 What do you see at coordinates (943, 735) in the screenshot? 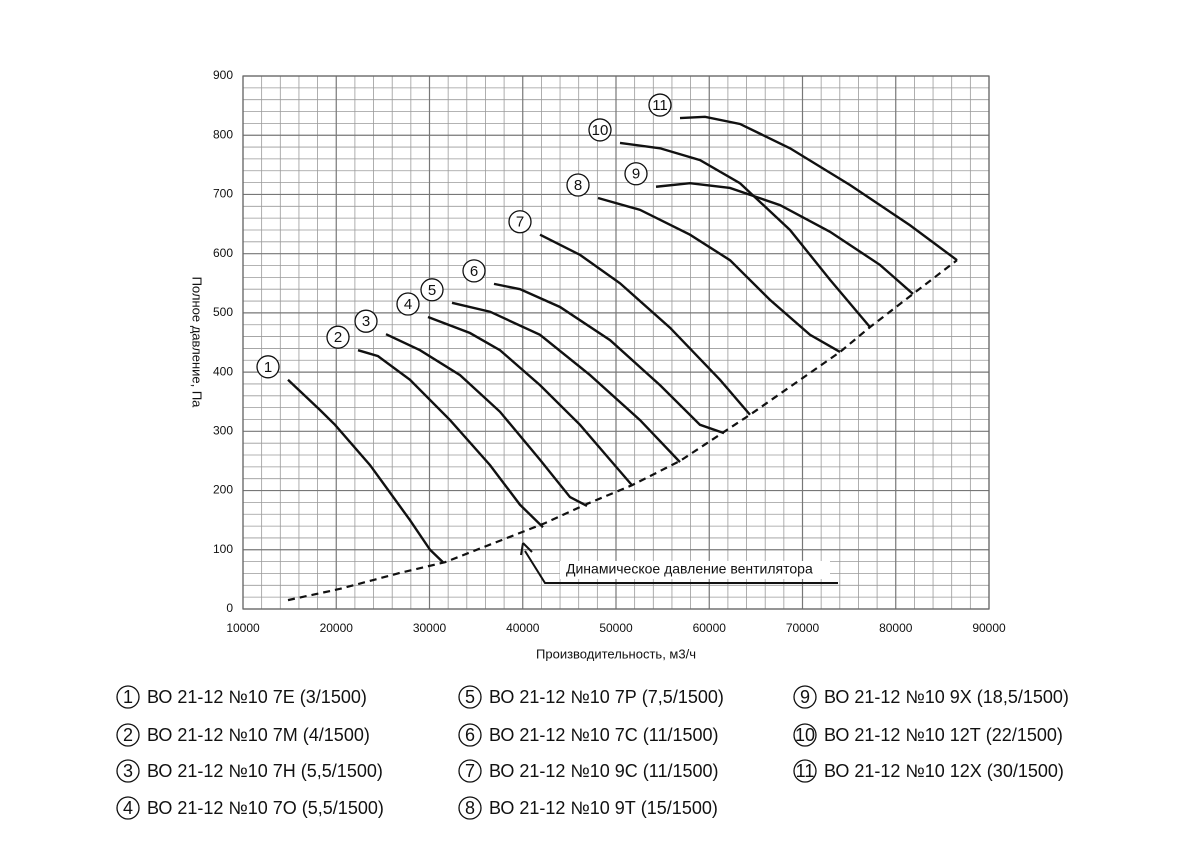
I see `legend-label: ВО 21-12 №10 12Т (22/1500)` at bounding box center [943, 735].